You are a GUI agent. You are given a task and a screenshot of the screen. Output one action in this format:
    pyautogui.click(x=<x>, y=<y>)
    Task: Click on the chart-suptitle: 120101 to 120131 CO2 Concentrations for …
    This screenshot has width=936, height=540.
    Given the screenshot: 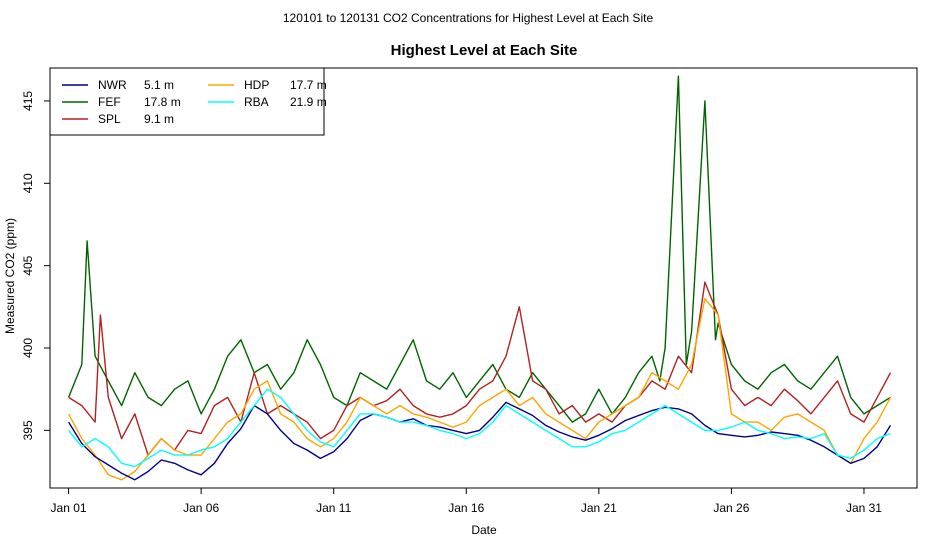 What is the action you would take?
    pyautogui.click(x=468, y=18)
    